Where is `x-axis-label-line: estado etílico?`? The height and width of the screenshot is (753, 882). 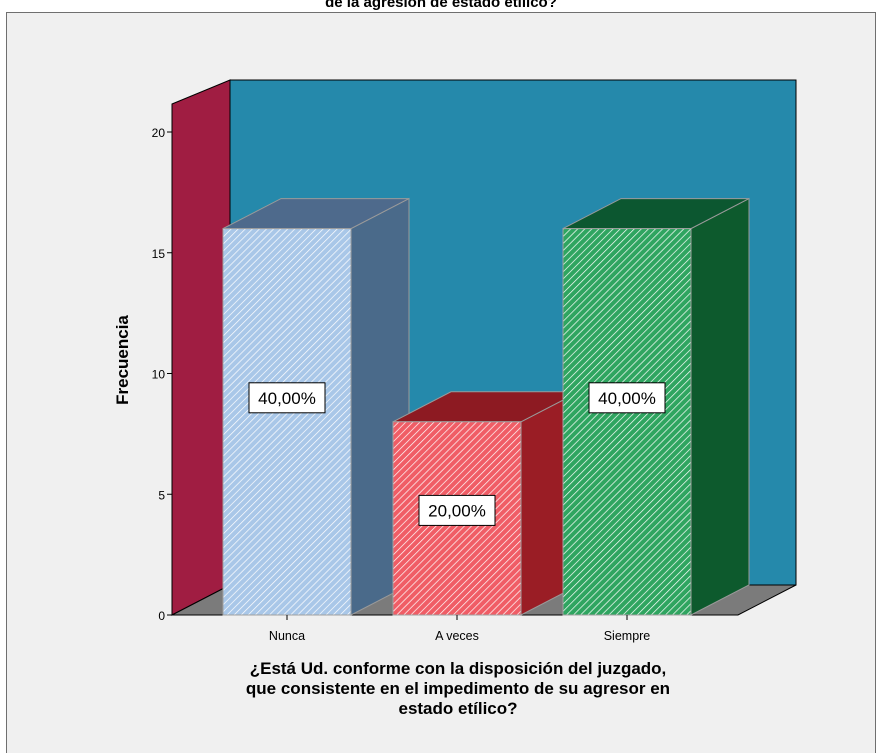
x-axis-label-line: estado etílico? is located at coordinates (457, 708).